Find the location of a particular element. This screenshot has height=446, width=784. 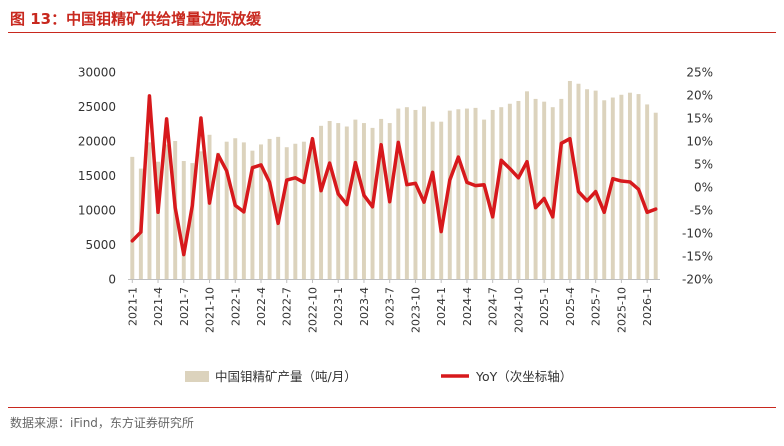

title-divider is located at coordinates (392, 32).